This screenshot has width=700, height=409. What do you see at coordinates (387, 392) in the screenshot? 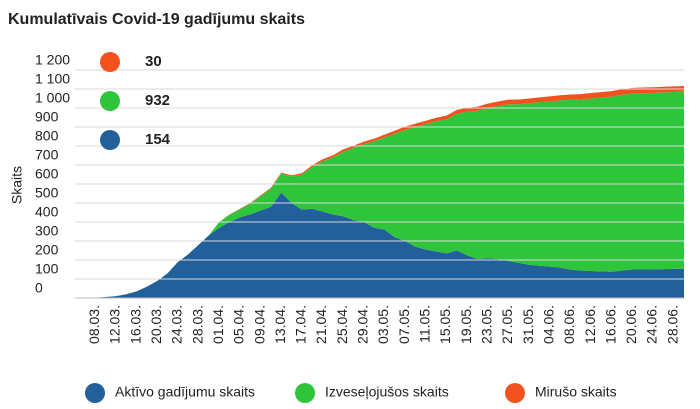
I see `legend-label: Izveseļojušos skaits` at bounding box center [387, 392].